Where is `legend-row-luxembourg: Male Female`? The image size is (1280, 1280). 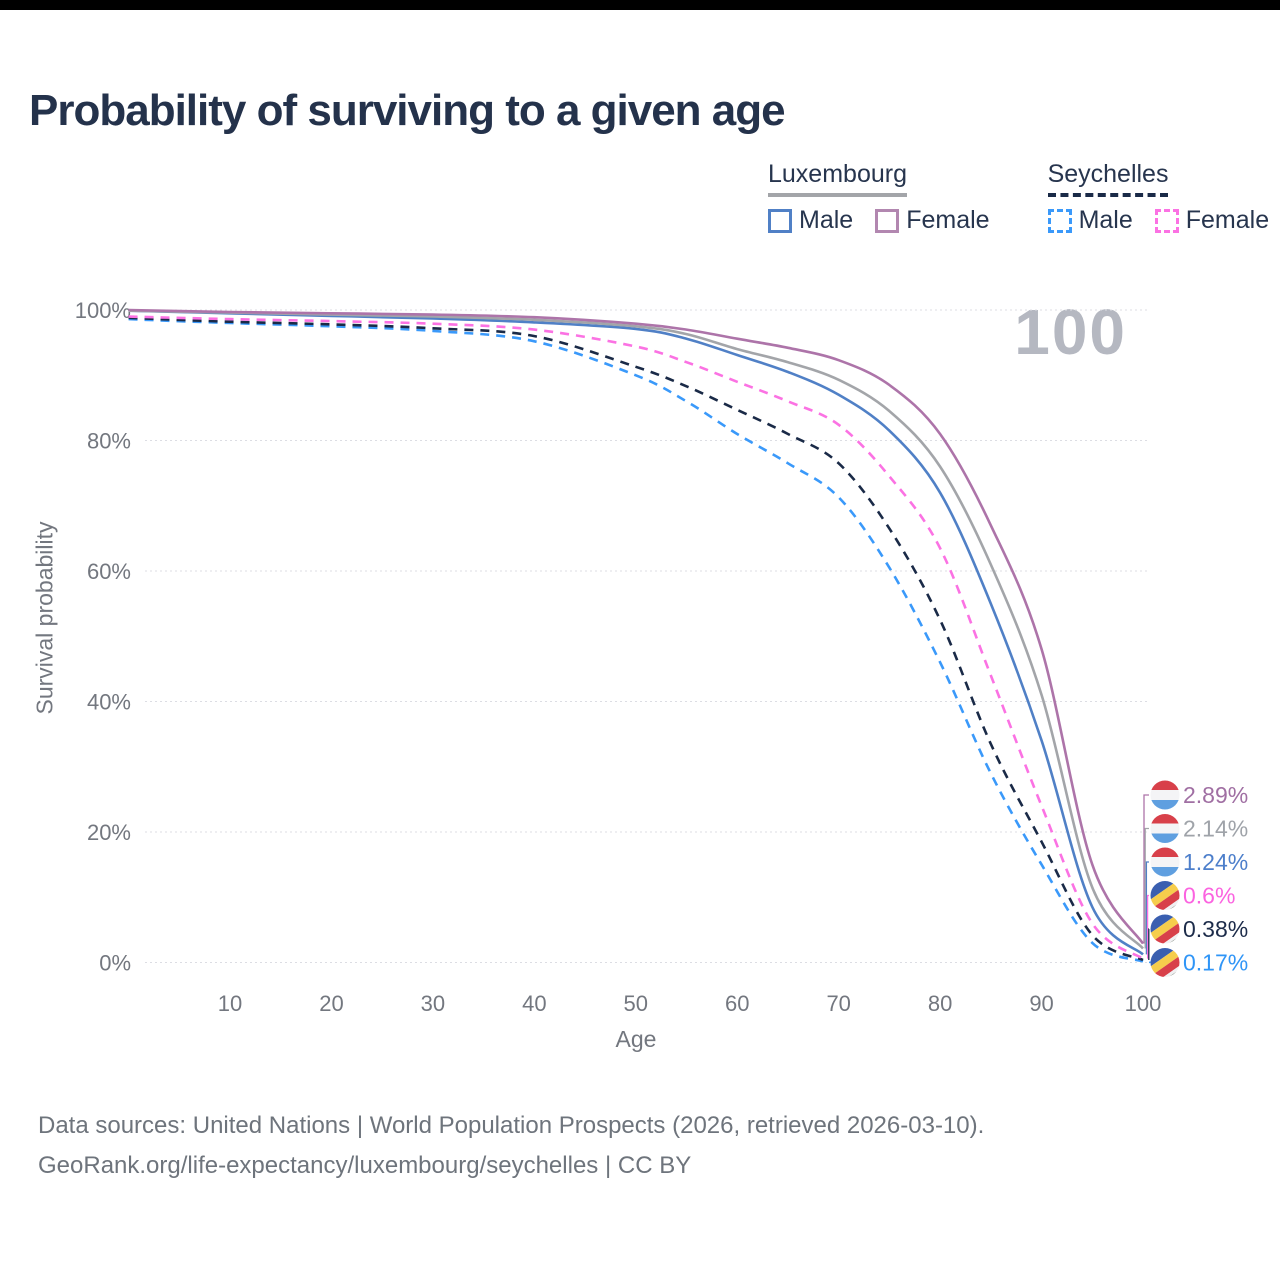 legend-row-luxembourg: Male Female is located at coordinates (890, 220).